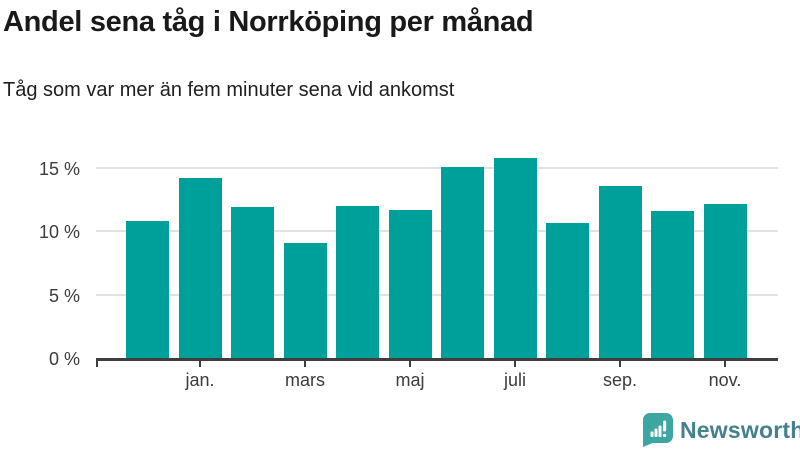  What do you see at coordinates (357, 282) in the screenshot?
I see `bar-apr.` at bounding box center [357, 282].